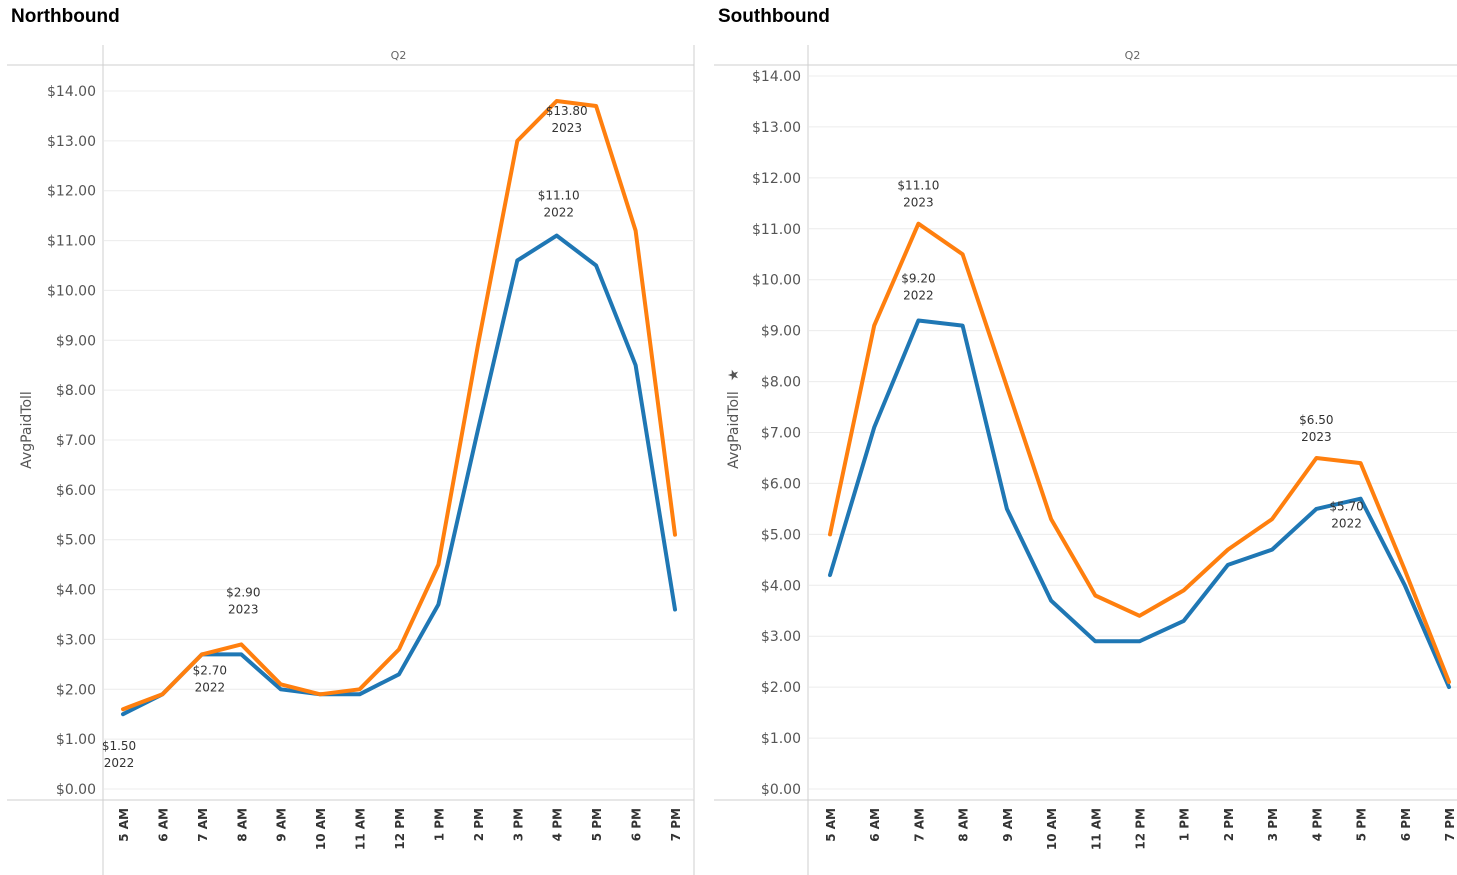 The image size is (1457, 875). I want to click on northbound-ytick-label: $11.00, so click(71, 242).